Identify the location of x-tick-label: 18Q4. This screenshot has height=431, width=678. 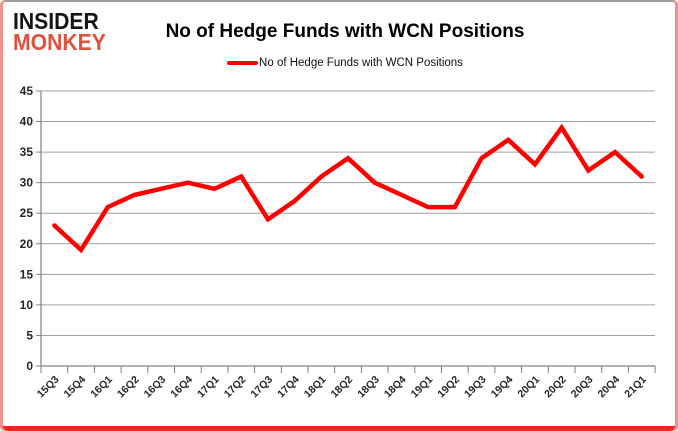
(395, 387).